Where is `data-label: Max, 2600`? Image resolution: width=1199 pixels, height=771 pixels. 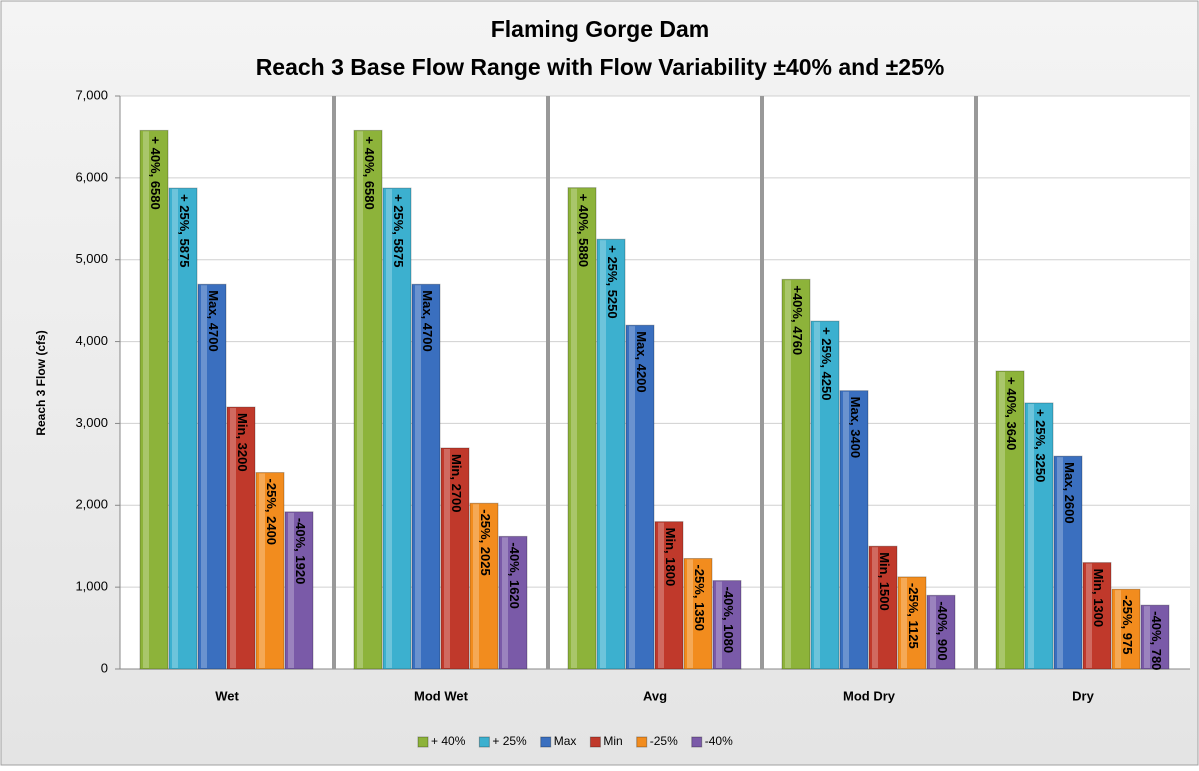
data-label: Max, 2600 is located at coordinates (1069, 492).